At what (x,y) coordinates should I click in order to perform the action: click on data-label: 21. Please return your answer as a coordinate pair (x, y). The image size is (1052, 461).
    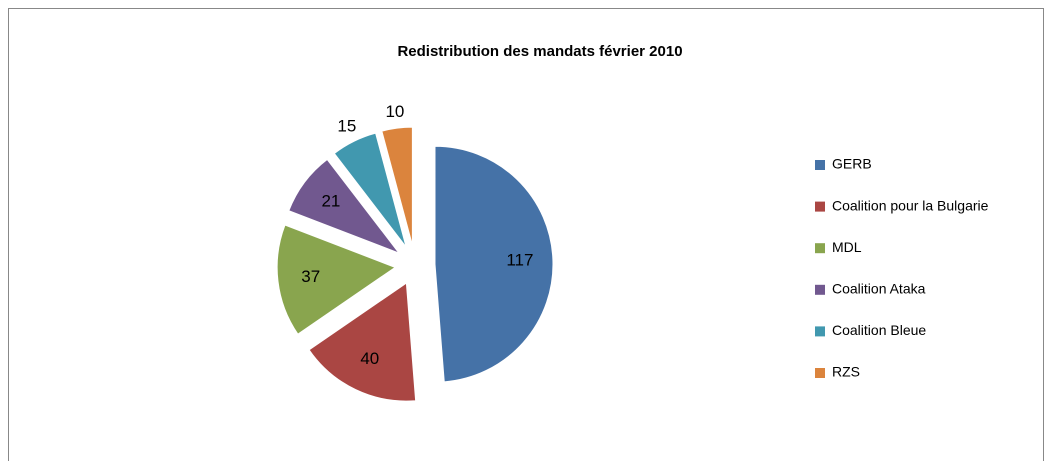
    Looking at the image, I should click on (330, 201).